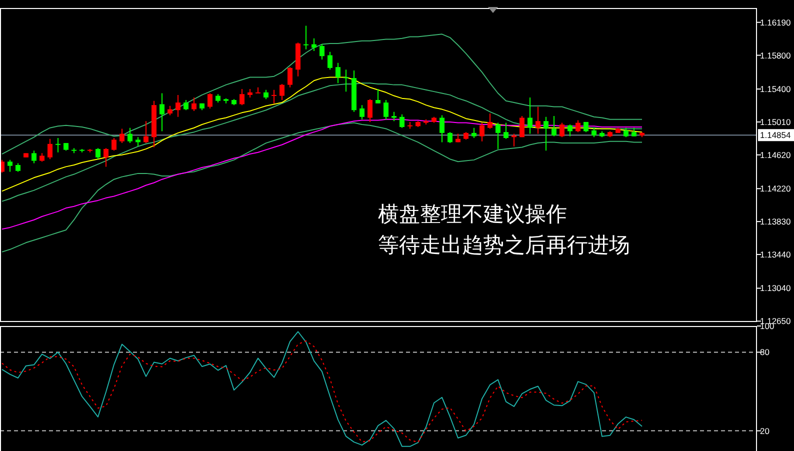 This screenshot has height=451, width=794. What do you see at coordinates (765, 352) in the screenshot?
I see `y-tick-label: 80` at bounding box center [765, 352].